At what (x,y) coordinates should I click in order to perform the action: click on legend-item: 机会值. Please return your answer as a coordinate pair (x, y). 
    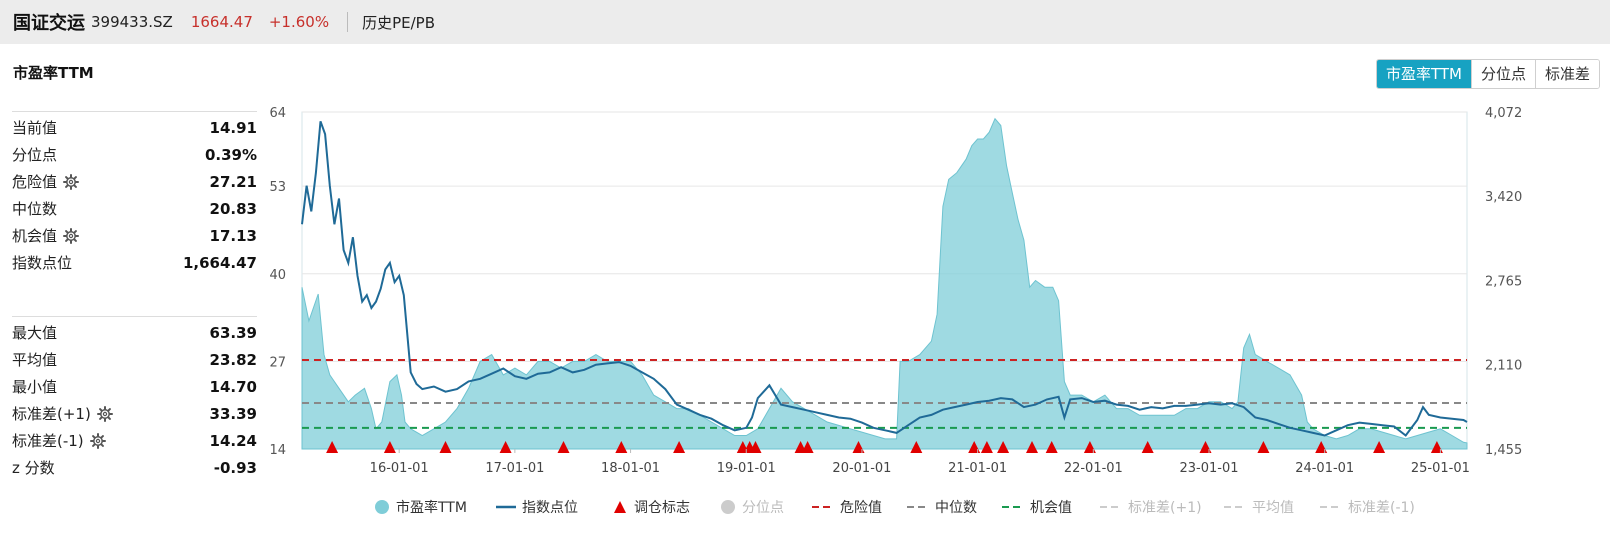
    Looking at the image, I should click on (1037, 507).